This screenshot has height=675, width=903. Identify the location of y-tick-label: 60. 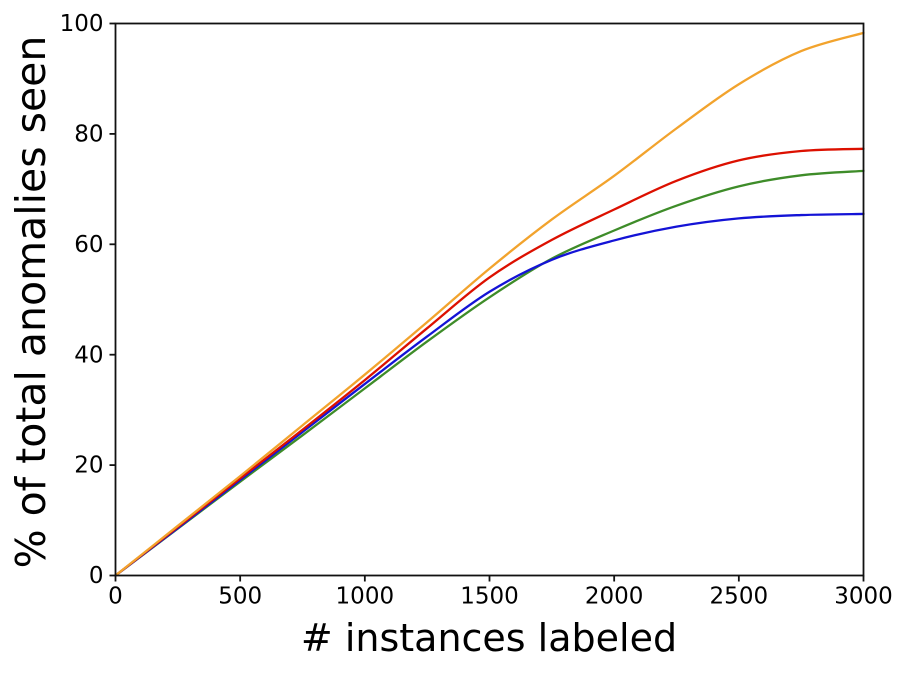
(88, 245).